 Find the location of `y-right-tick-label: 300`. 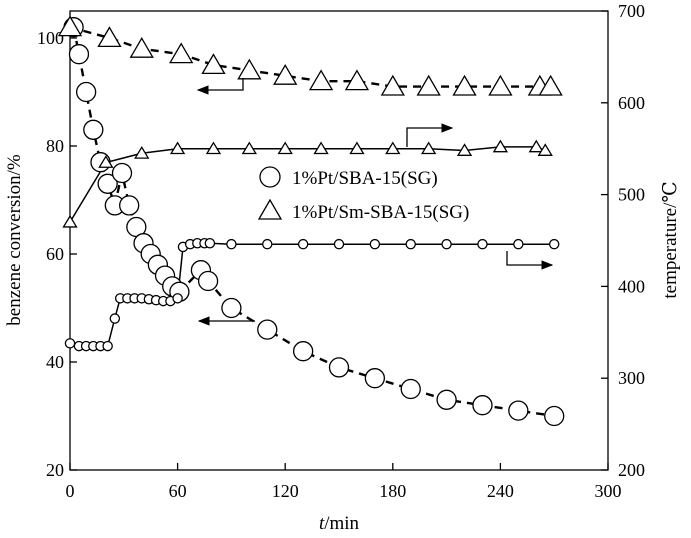

y-right-tick-label: 300 is located at coordinates (631, 378).